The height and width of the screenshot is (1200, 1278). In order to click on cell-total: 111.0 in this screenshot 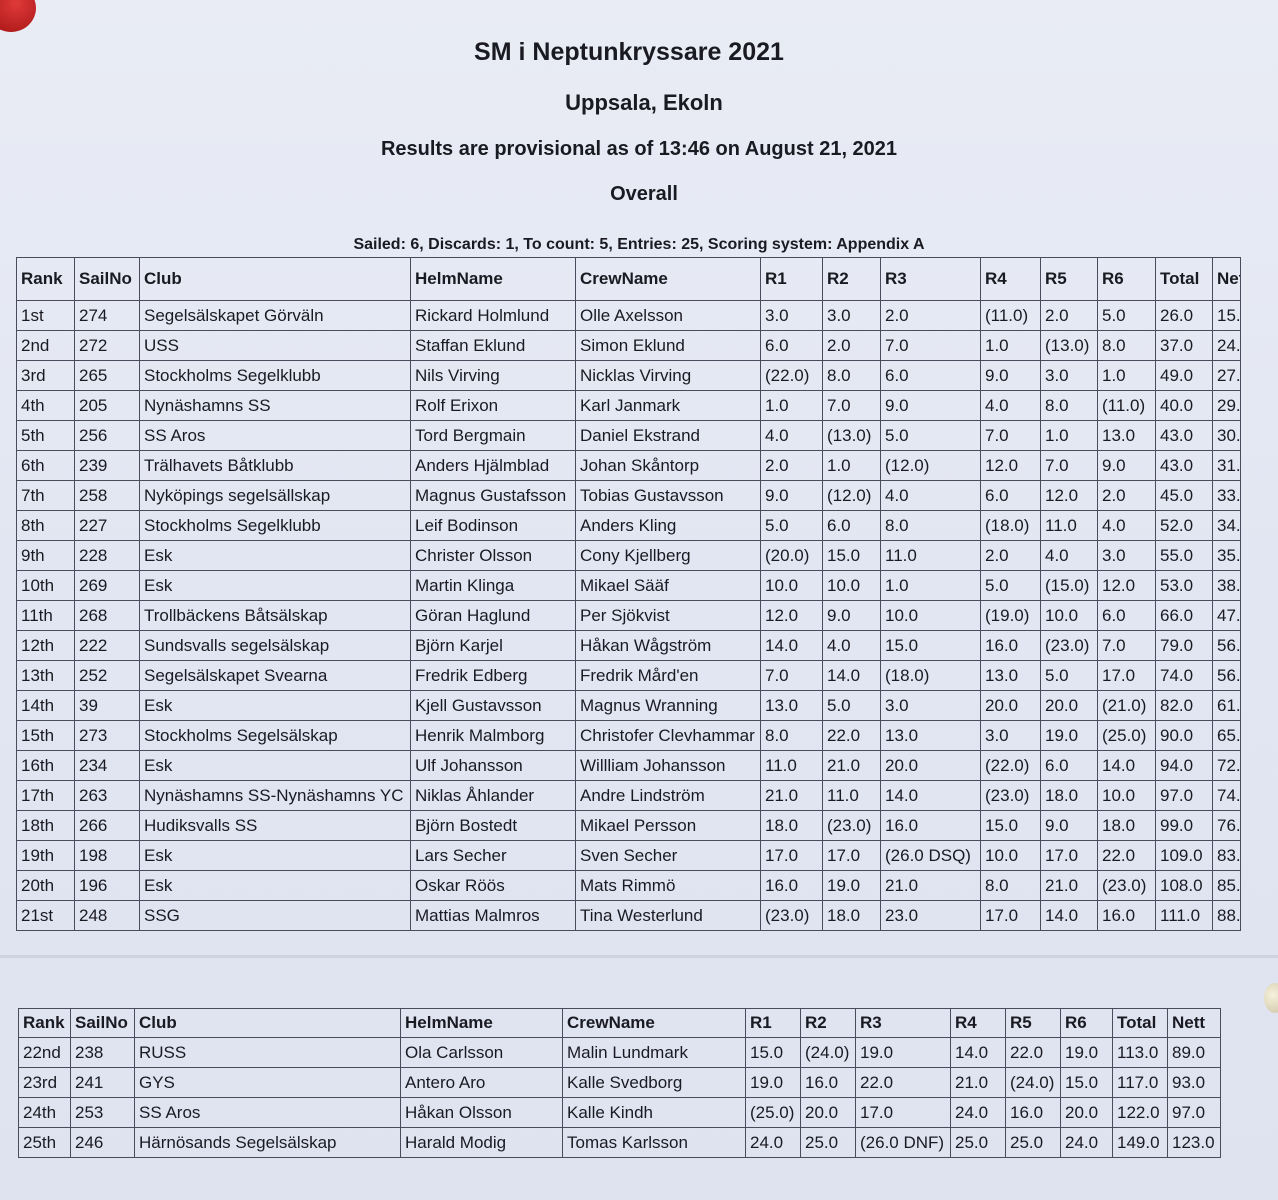, I will do `click(1184, 915)`.